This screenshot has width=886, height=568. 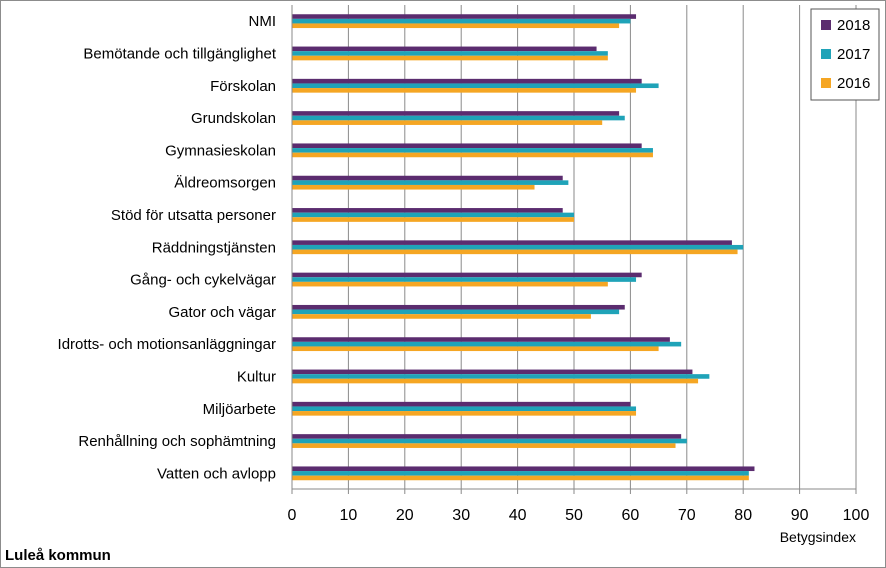 I want to click on footer-label: Luleå kommun, so click(x=58, y=555).